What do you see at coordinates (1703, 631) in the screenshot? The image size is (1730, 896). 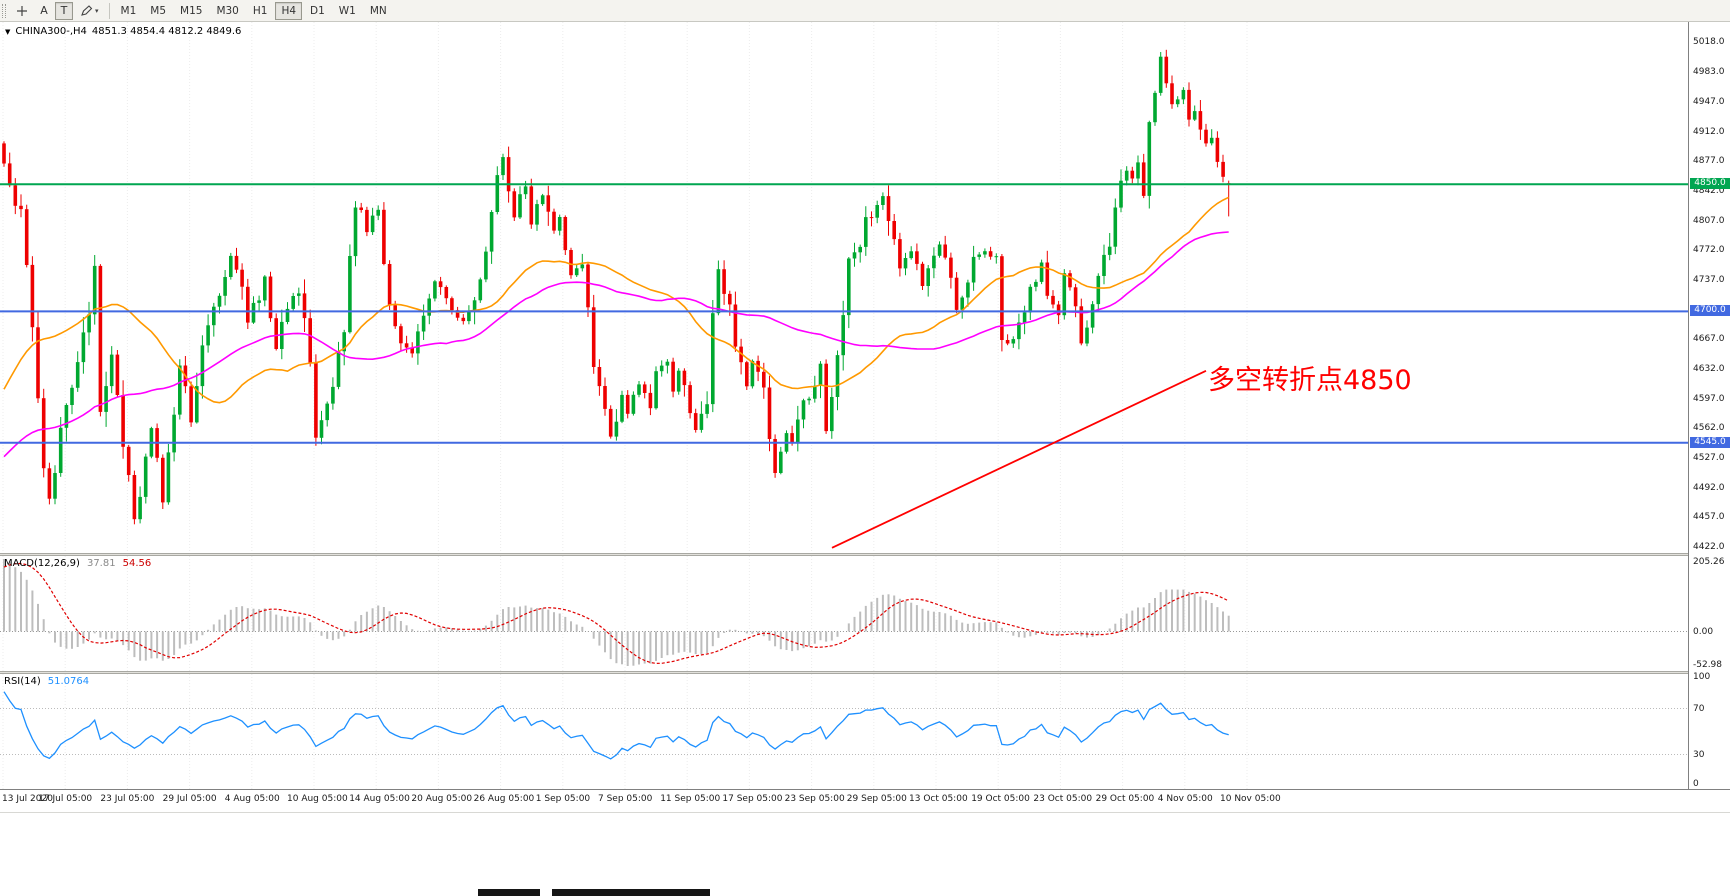 I see `axis-tick-label: 0.00` at bounding box center [1703, 631].